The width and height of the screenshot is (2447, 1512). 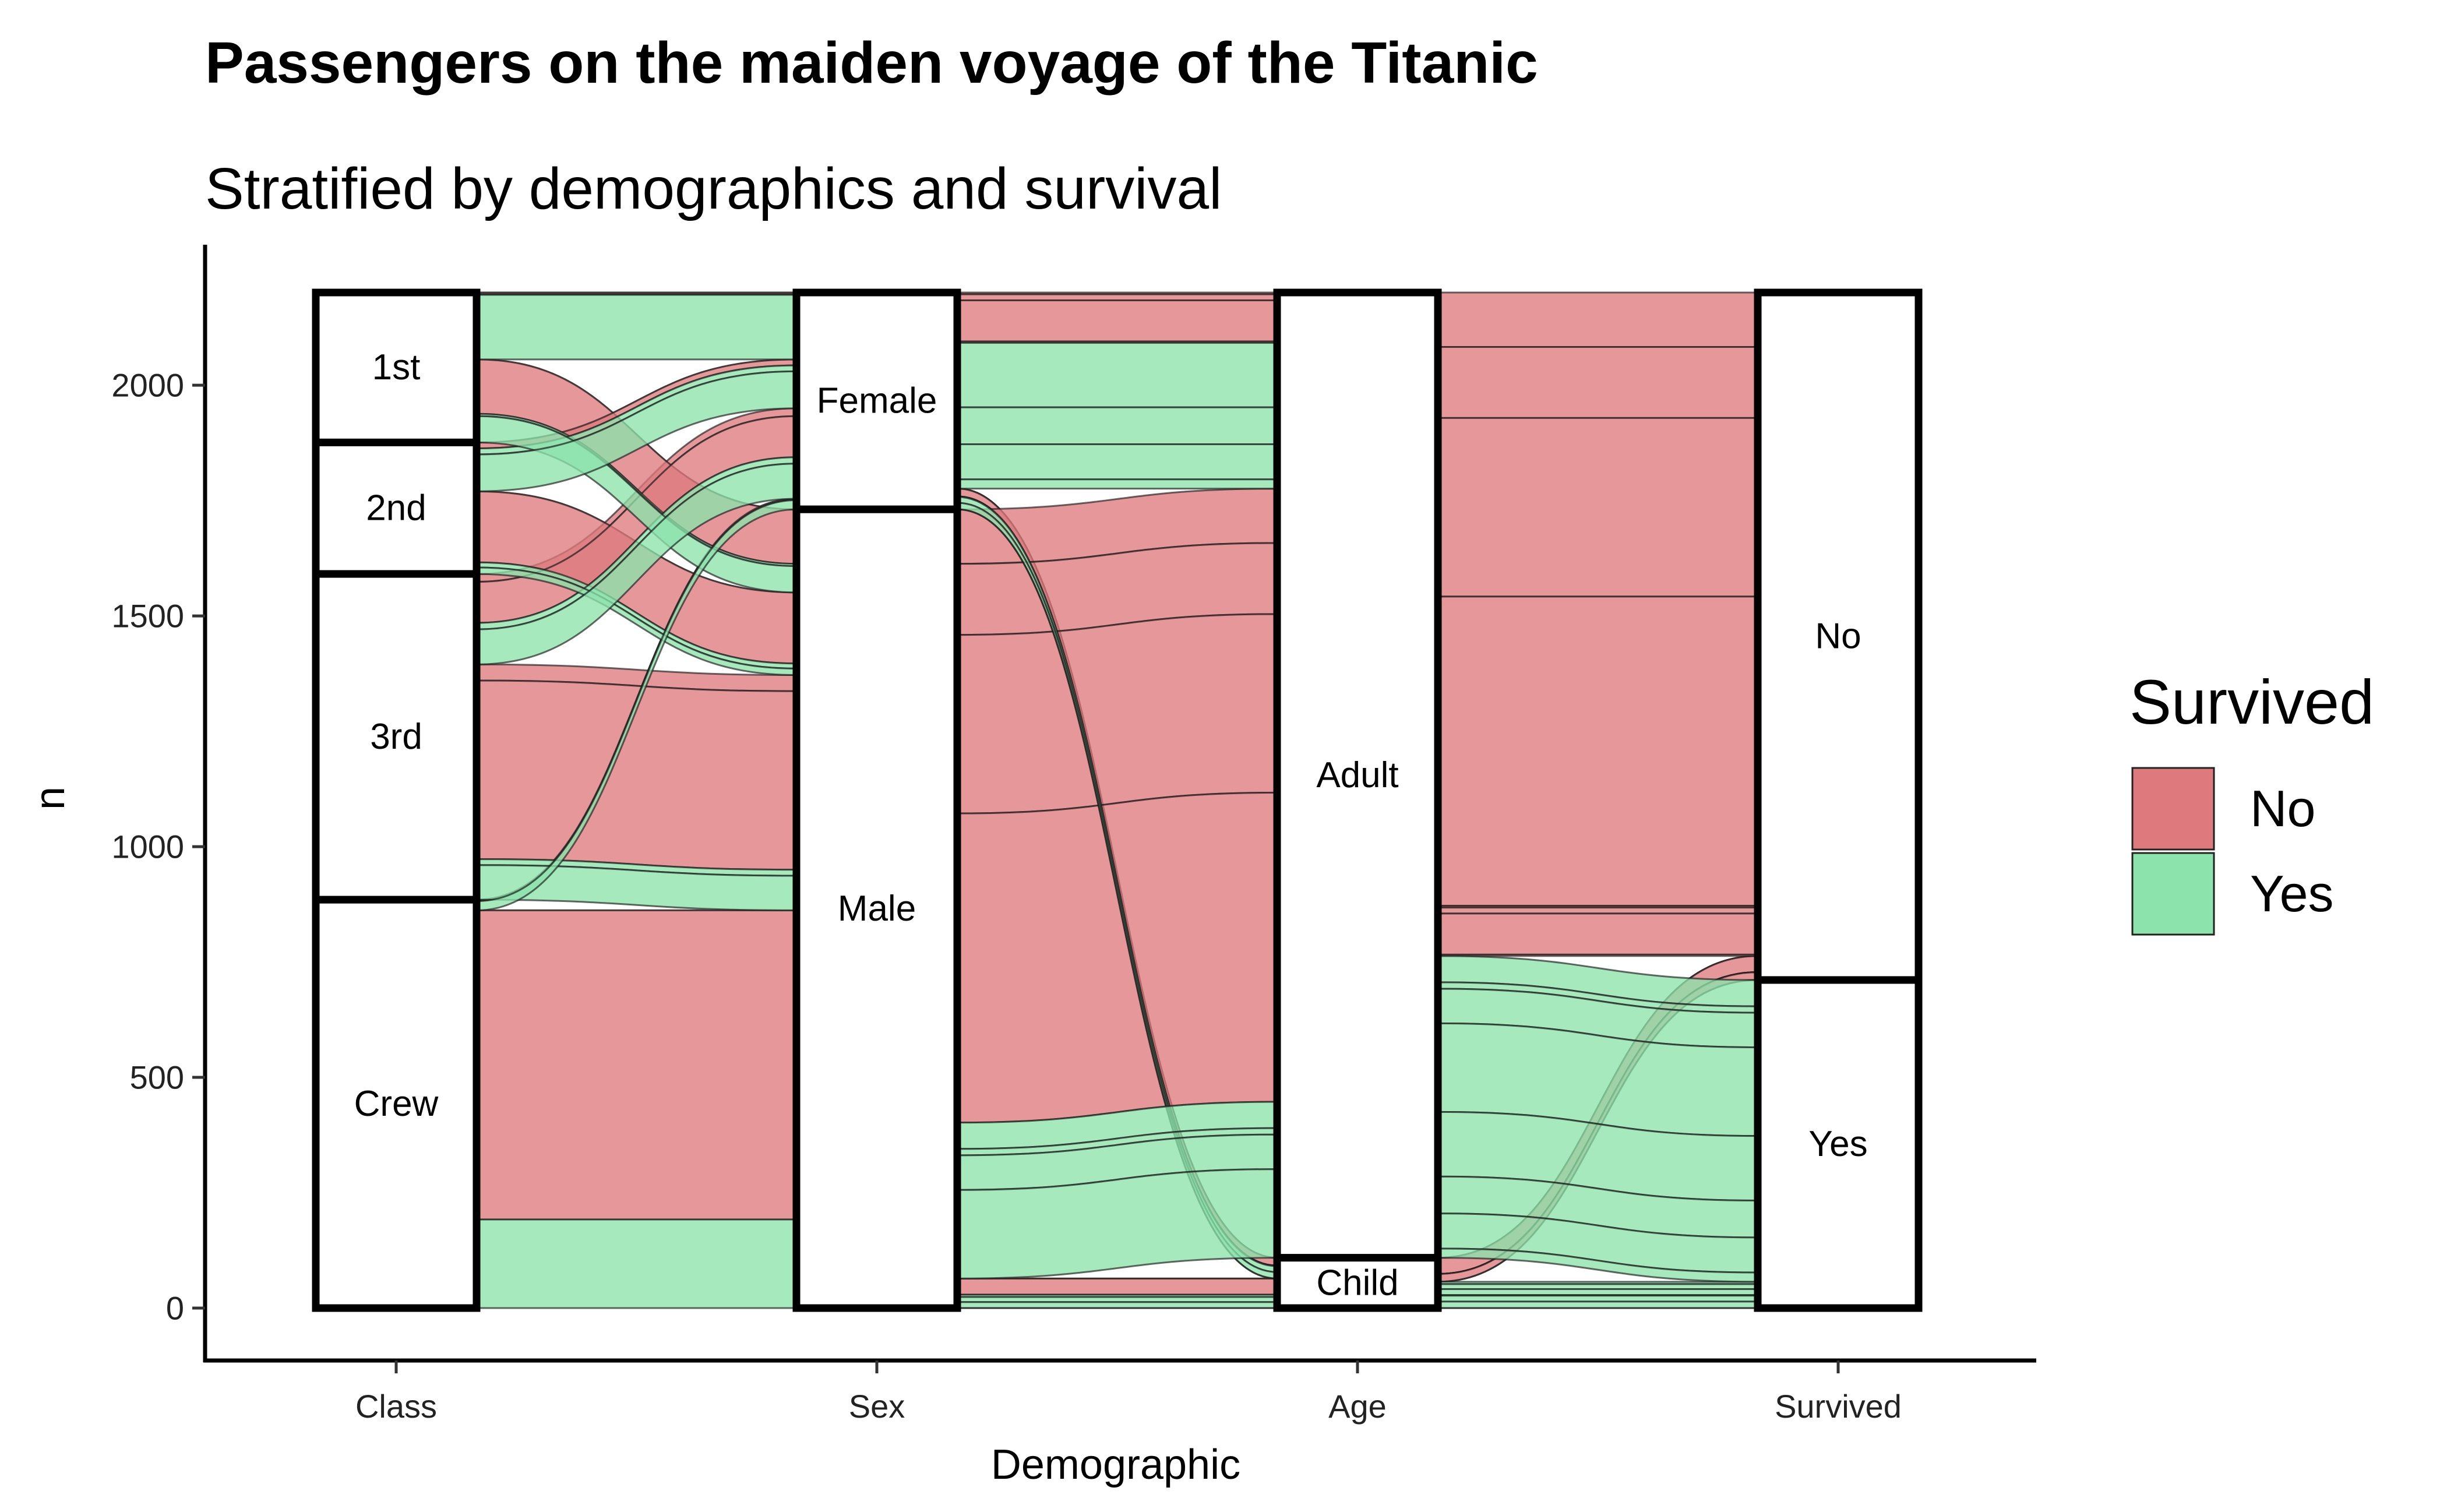 I want to click on y-tick-label: 1500, so click(x=147, y=616).